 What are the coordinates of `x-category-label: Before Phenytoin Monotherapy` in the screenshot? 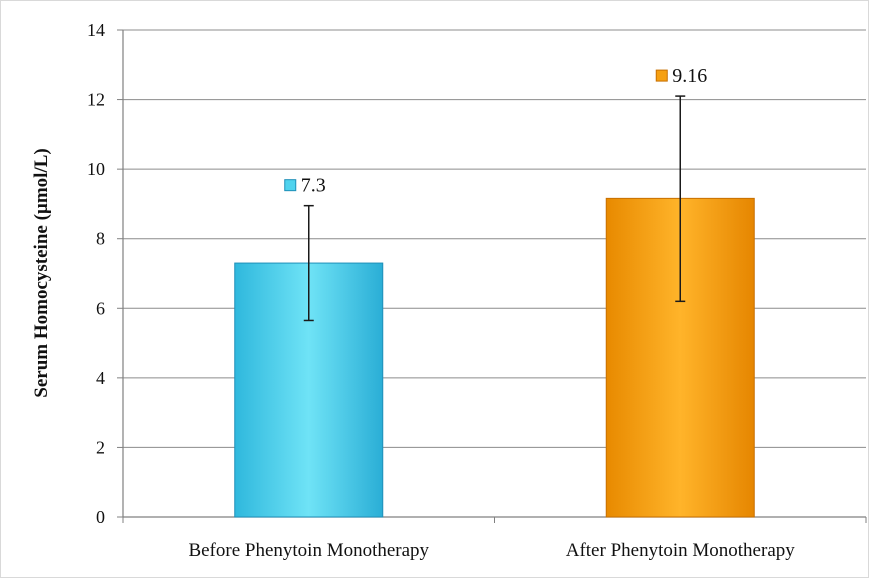 It's located at (308, 550).